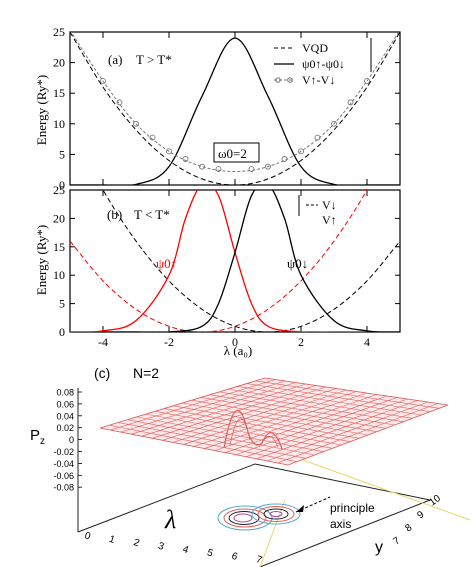  I want to click on x3d-tick-label: 3, so click(161, 547).